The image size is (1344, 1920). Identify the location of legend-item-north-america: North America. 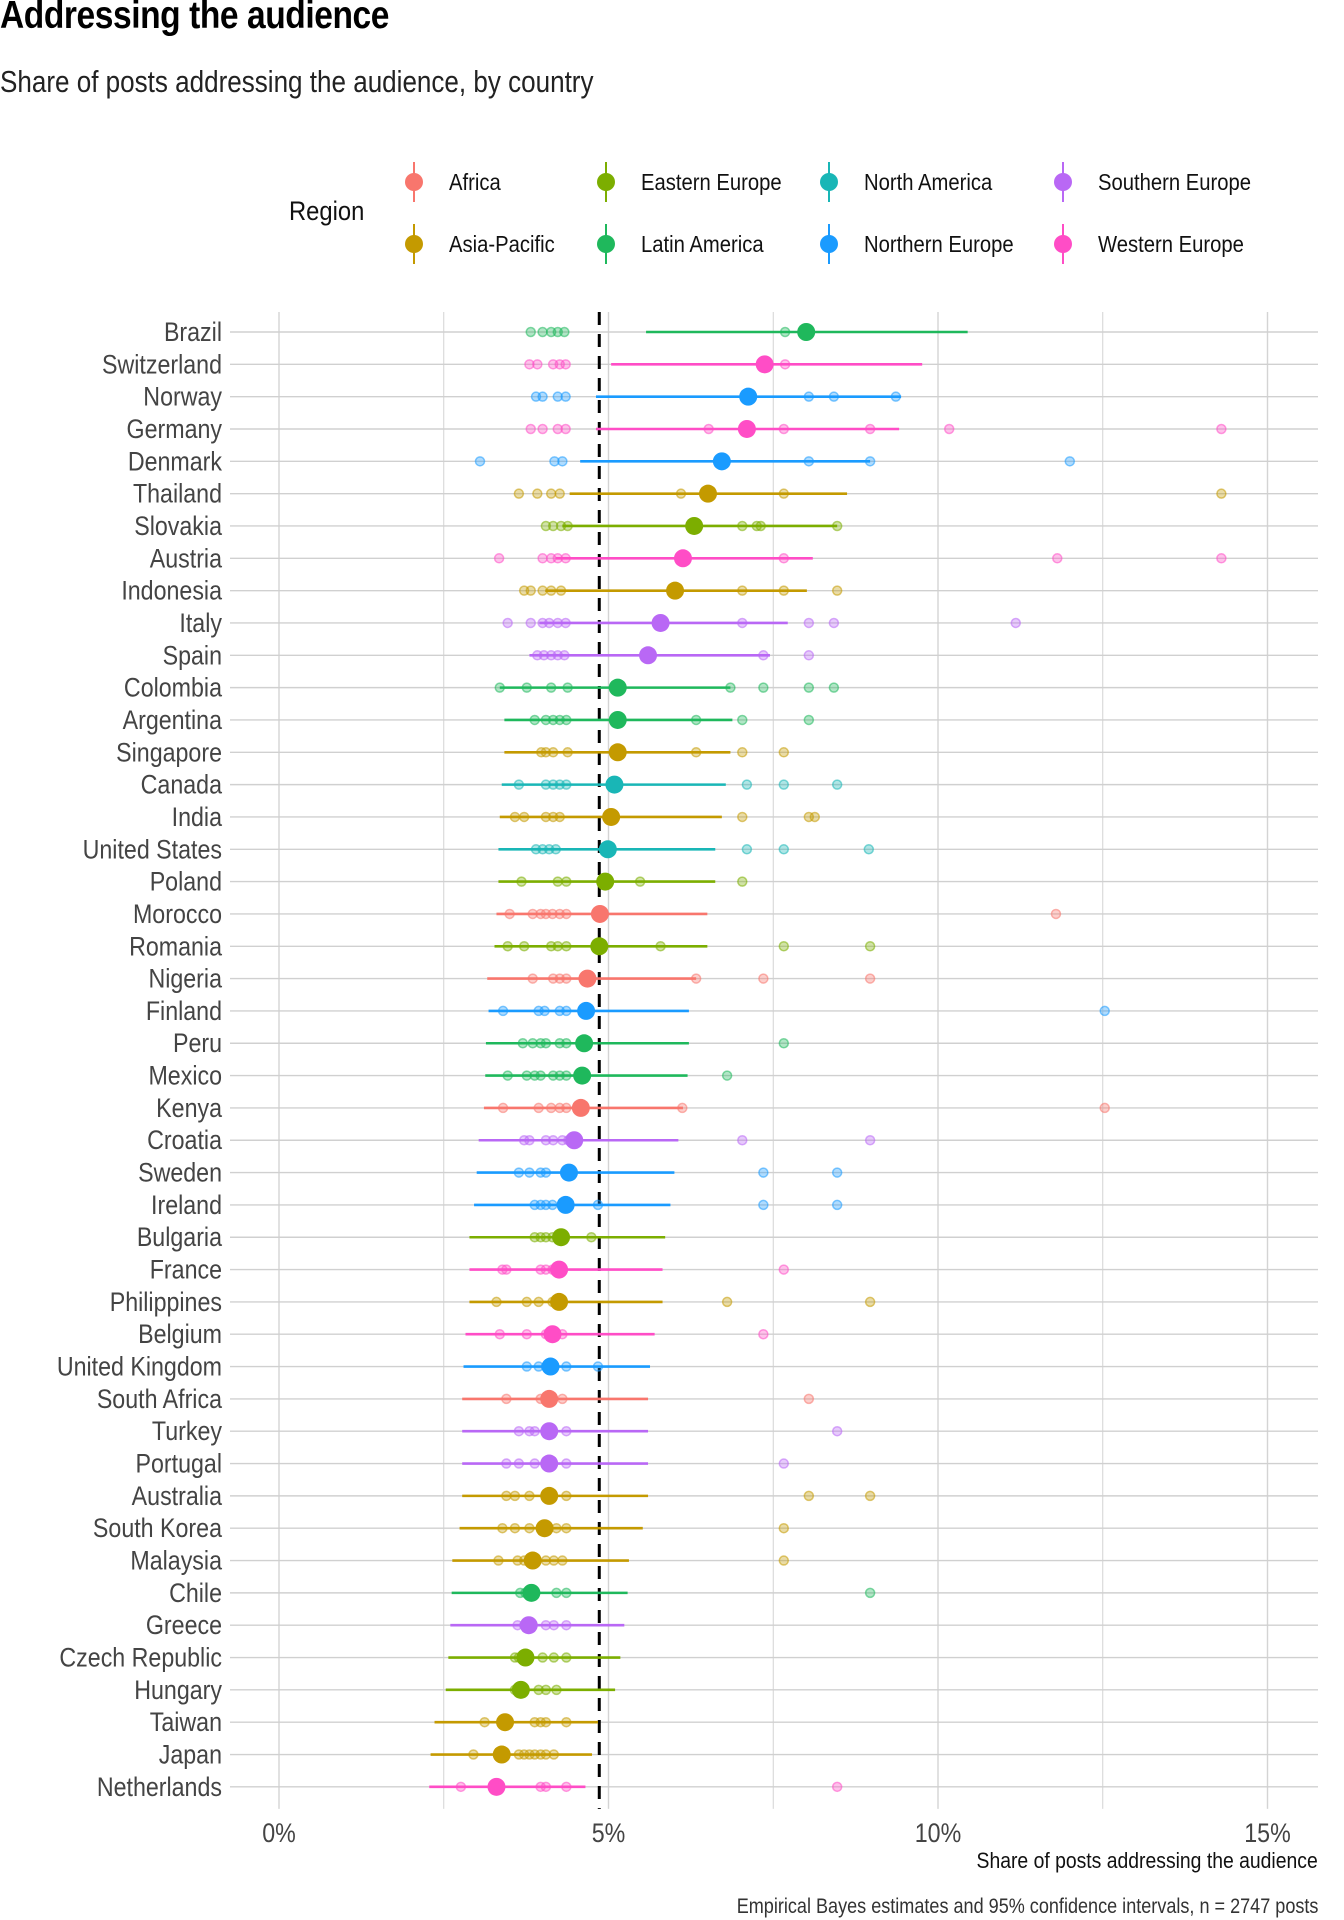
(913, 182).